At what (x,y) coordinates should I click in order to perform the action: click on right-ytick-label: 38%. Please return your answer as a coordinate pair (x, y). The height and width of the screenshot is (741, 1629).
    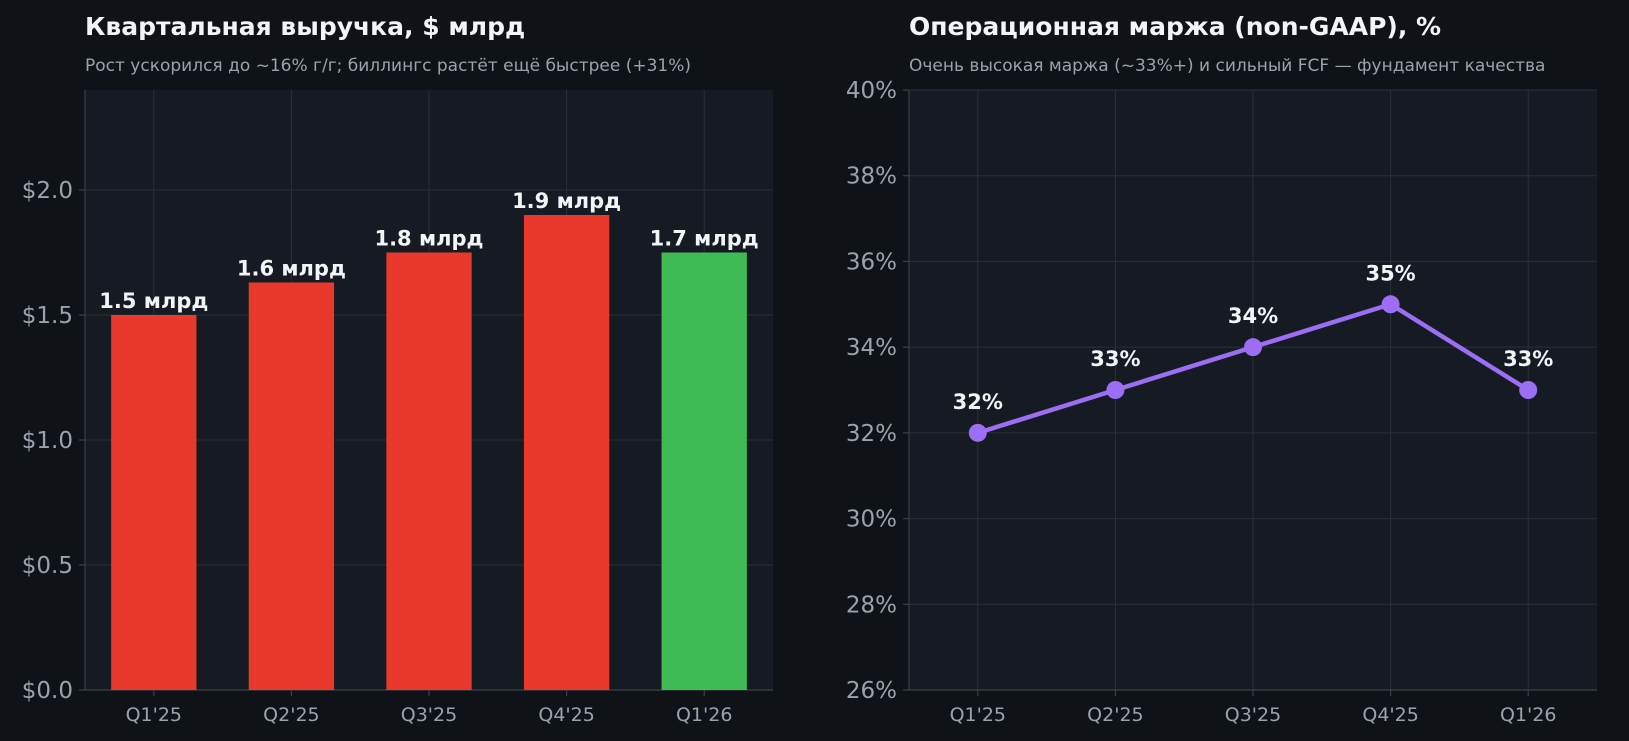
    Looking at the image, I should click on (871, 177).